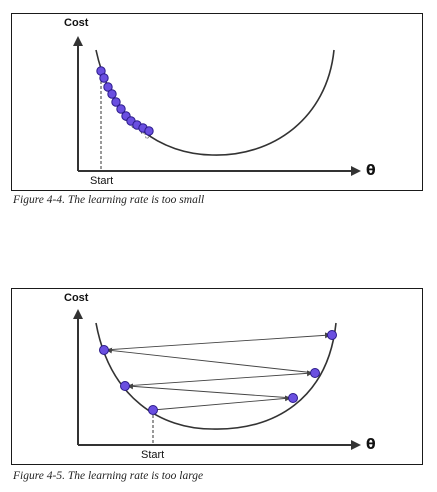  I want to click on gradient-steps-small, so click(125, 101).